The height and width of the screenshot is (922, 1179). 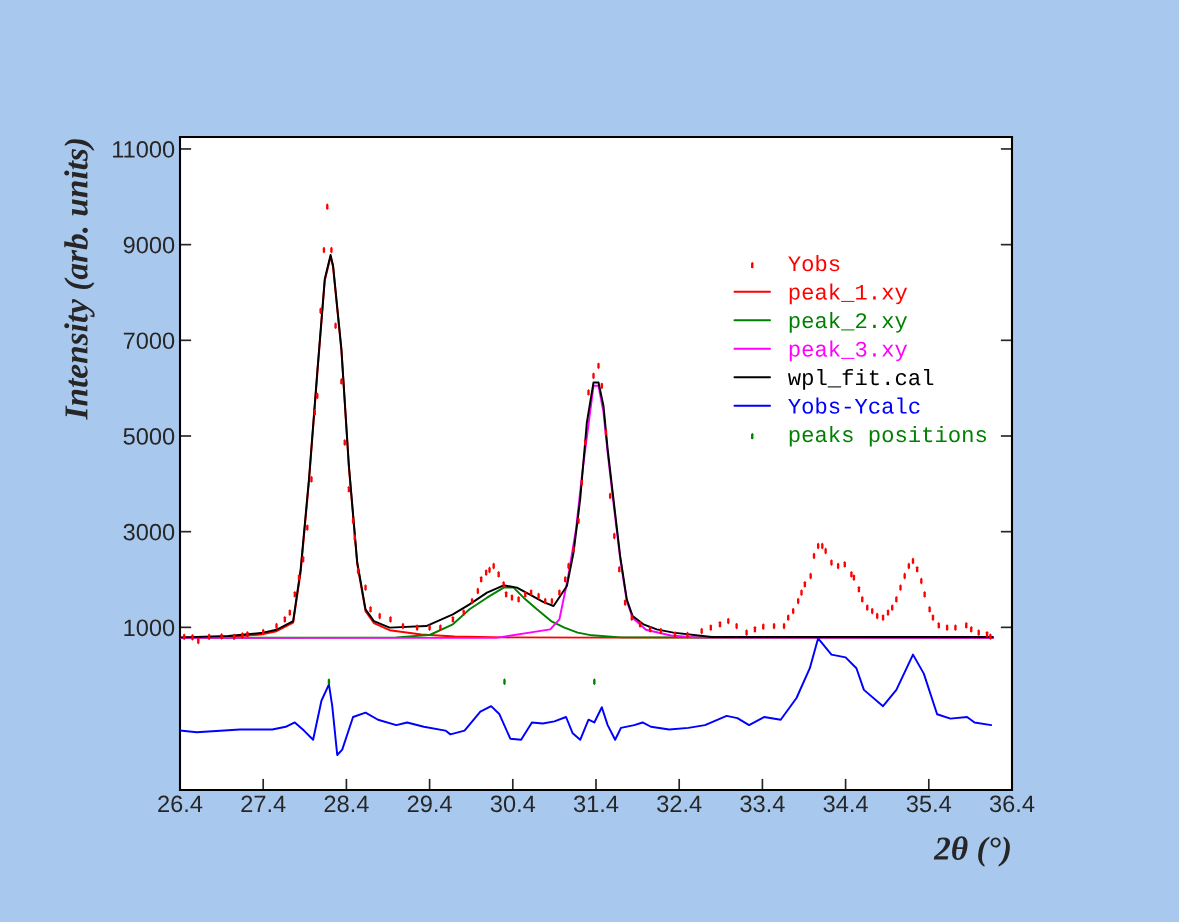 What do you see at coordinates (149, 436) in the screenshot?
I see `y-tick-label: 5000` at bounding box center [149, 436].